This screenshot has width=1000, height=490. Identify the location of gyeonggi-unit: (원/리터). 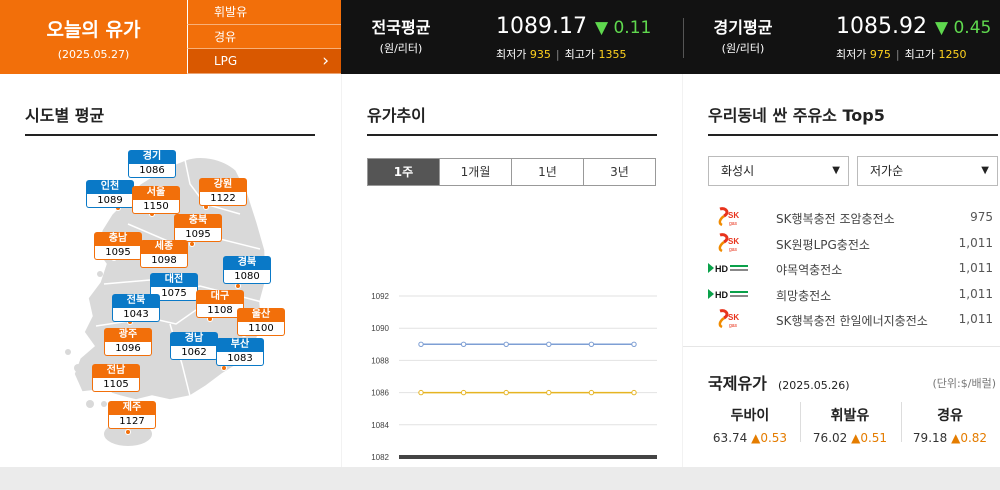
(743, 48).